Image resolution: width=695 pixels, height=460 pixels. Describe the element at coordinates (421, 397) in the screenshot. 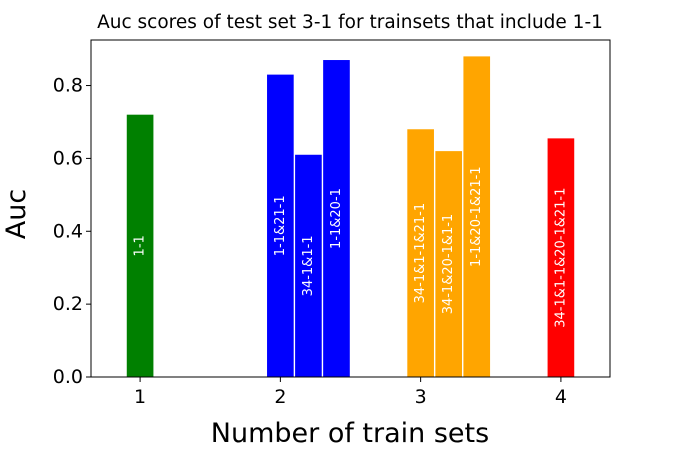

I see `x-tick-label: 3` at that location.